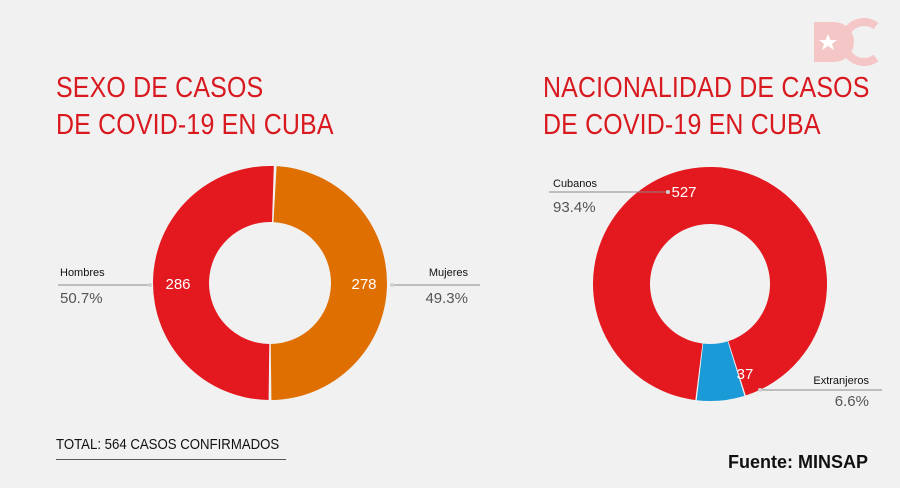 The width and height of the screenshot is (900, 488). I want to click on slice-name-label: Mujeres, so click(449, 273).